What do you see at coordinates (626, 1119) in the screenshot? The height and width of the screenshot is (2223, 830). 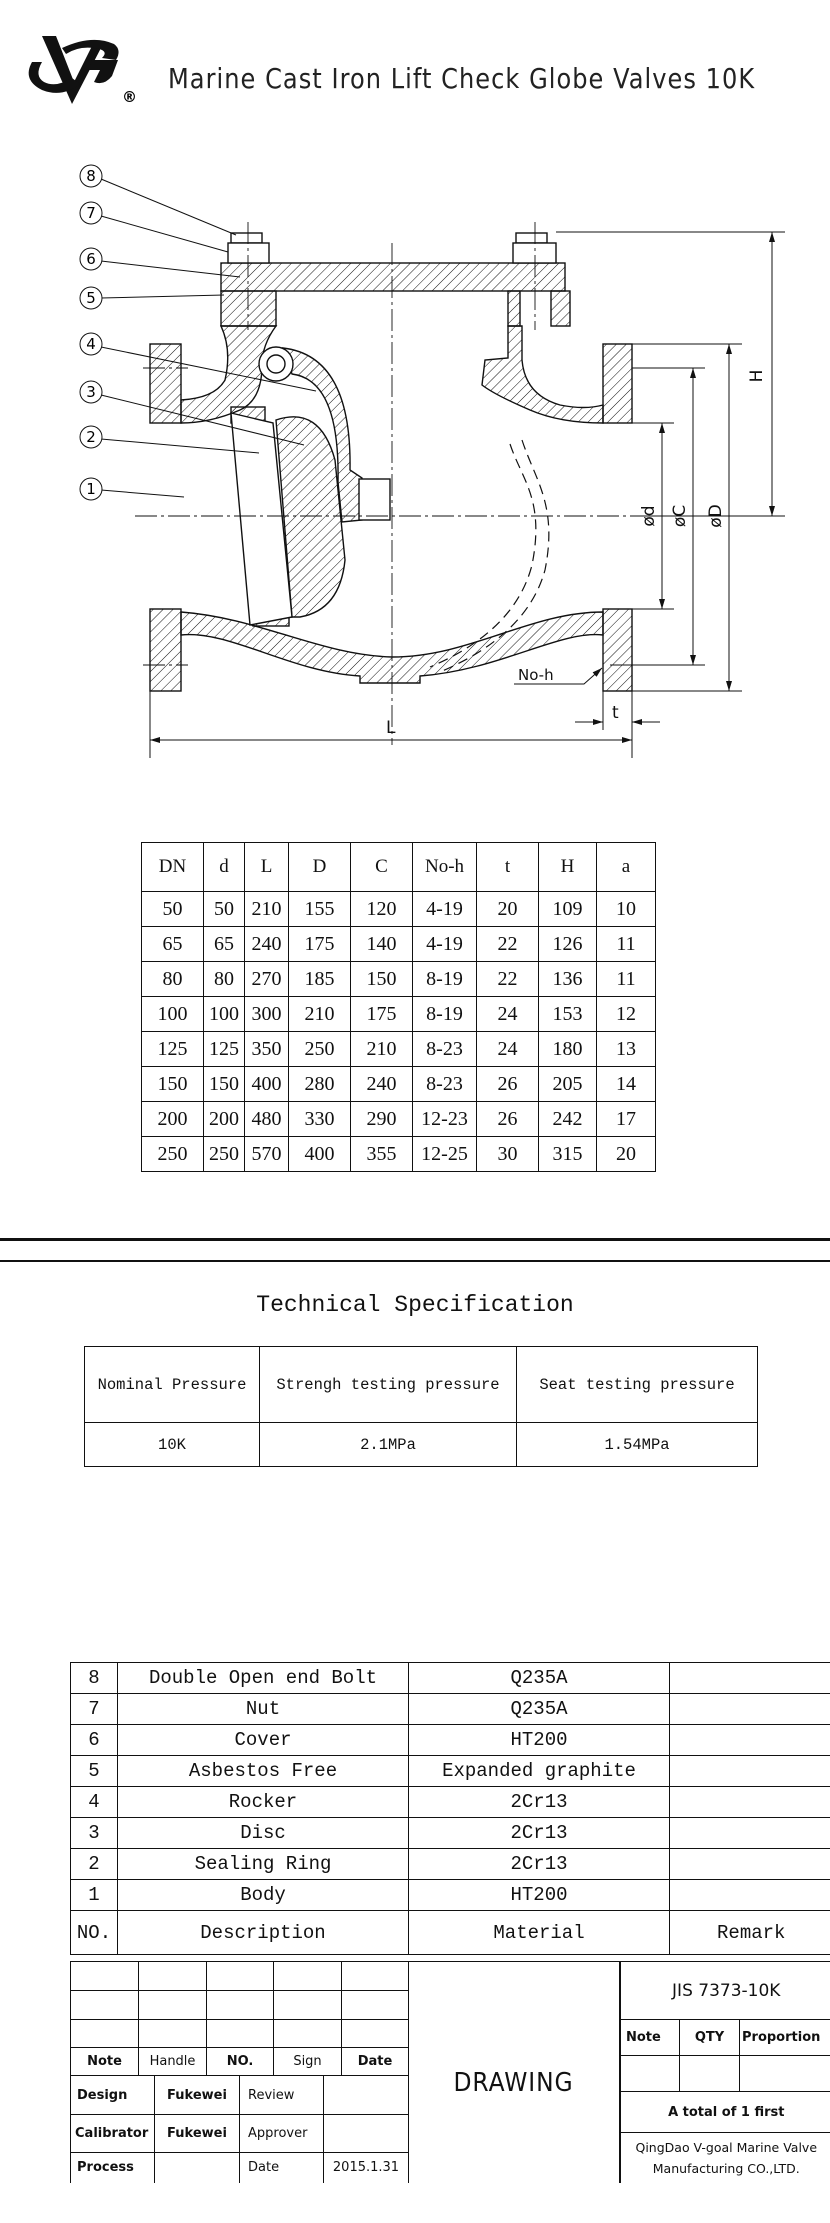 I see `table-cell: 17` at bounding box center [626, 1119].